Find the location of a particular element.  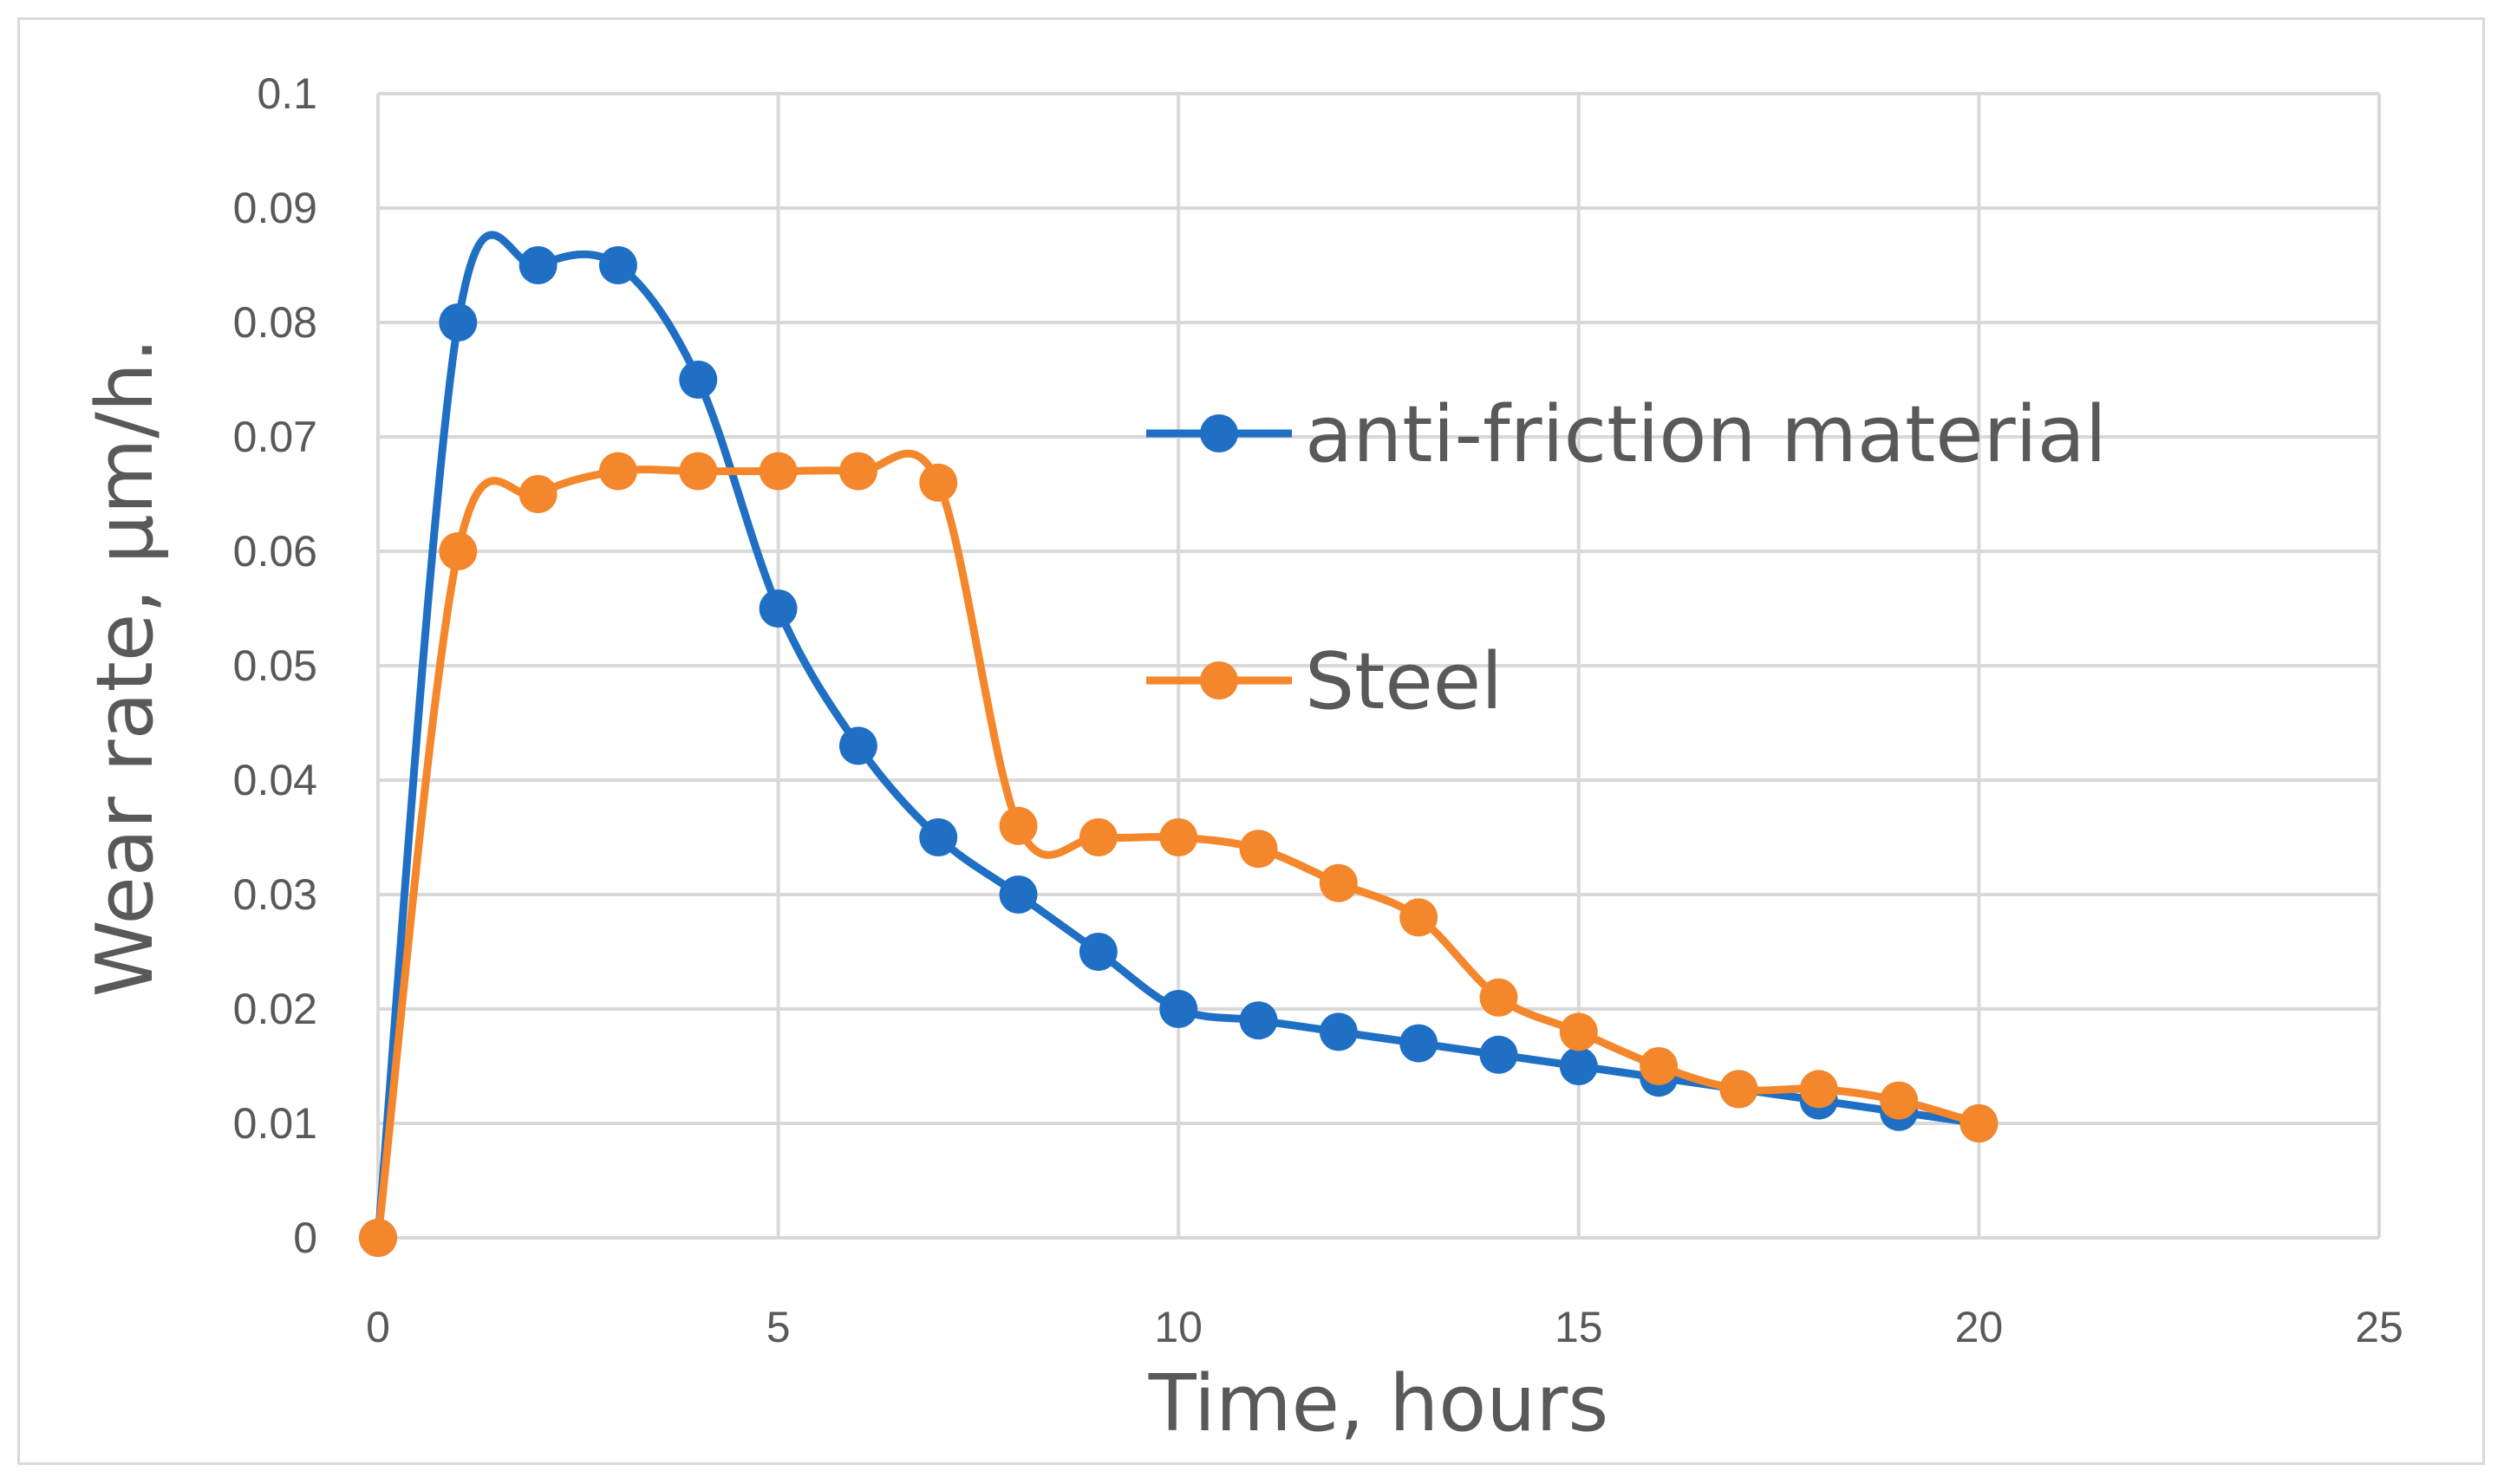

legend-label: anti-friction material is located at coordinates (1706, 434).